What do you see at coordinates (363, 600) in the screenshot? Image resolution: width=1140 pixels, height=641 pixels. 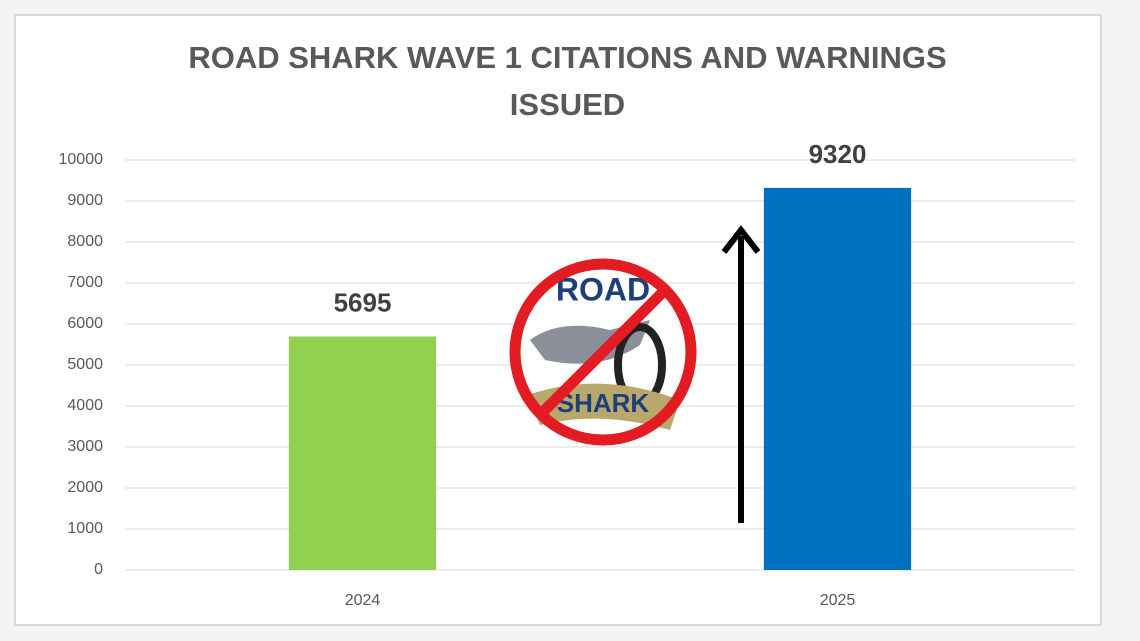 I see `x-tick-label: 2024` at bounding box center [363, 600].